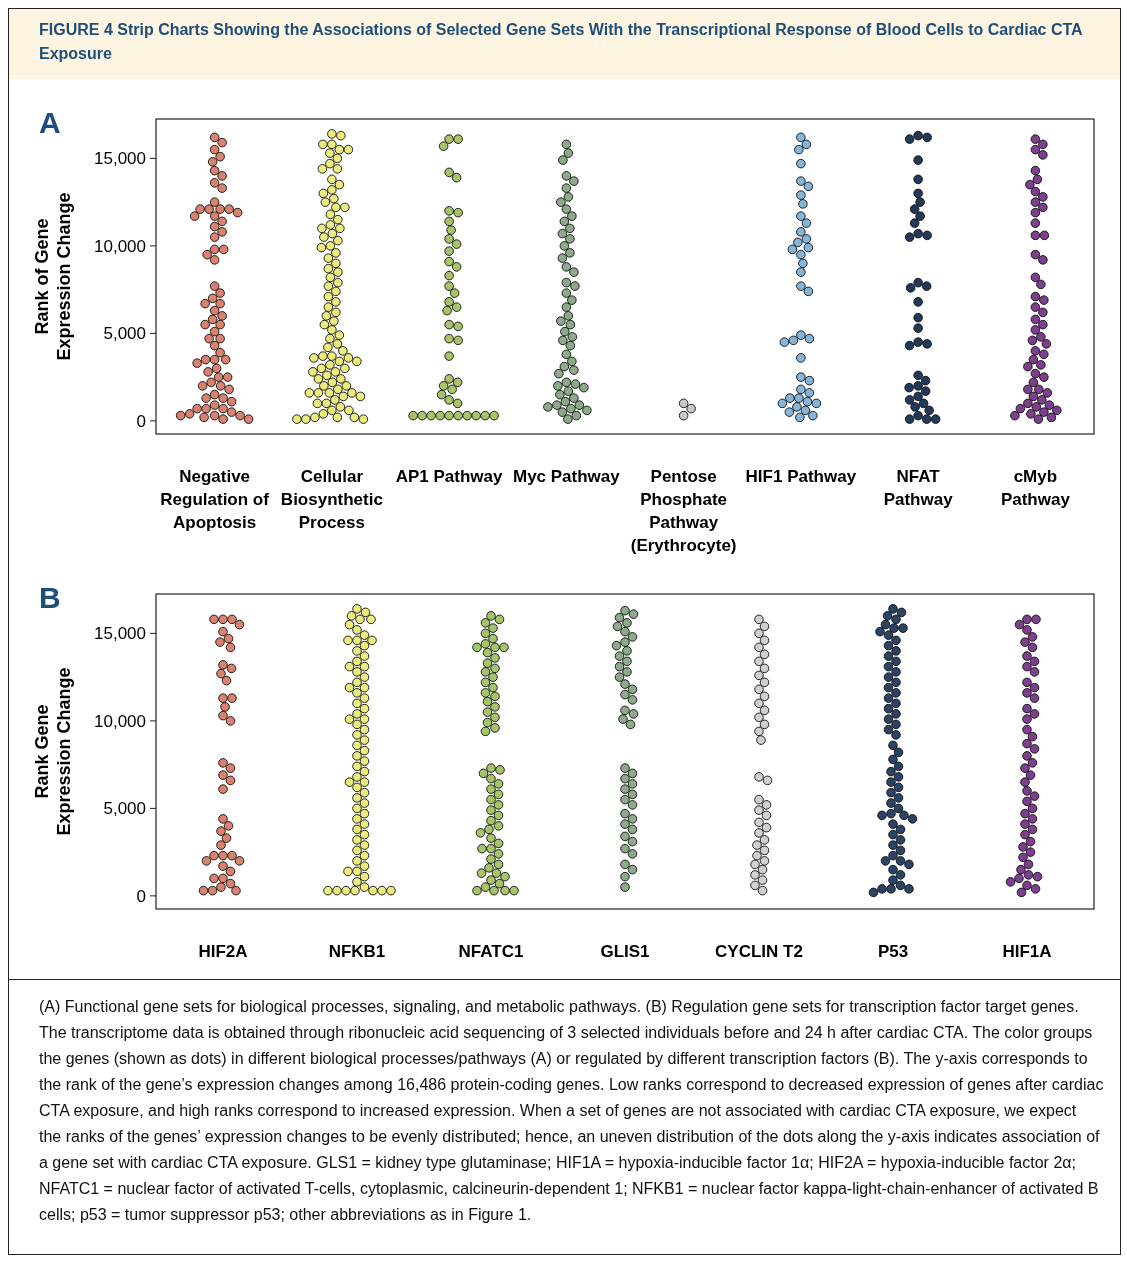  What do you see at coordinates (801, 476) in the screenshot?
I see `x-tick-label: HIF1 Pathway` at bounding box center [801, 476].